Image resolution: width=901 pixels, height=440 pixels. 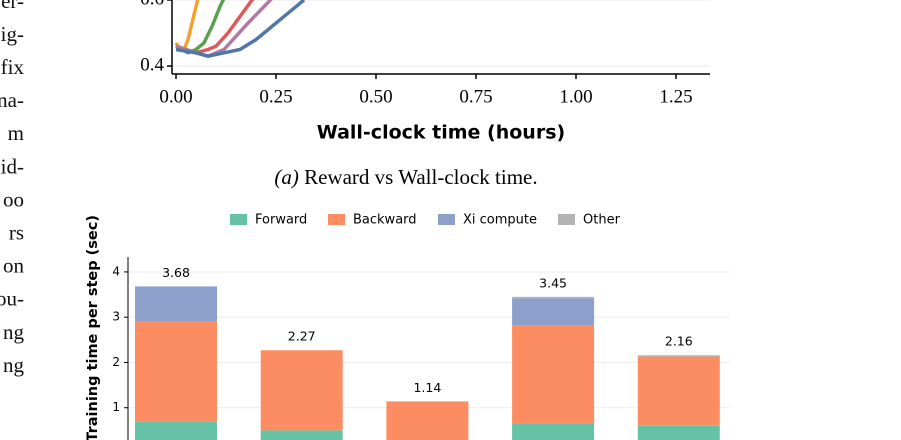 I want to click on x-tick-label: 1.25, so click(x=675, y=96).